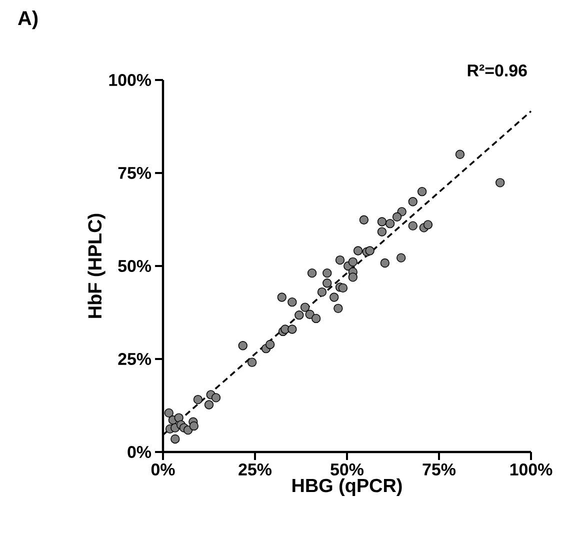 Image resolution: width=581 pixels, height=542 pixels. I want to click on chart-title: A), so click(28, 20).